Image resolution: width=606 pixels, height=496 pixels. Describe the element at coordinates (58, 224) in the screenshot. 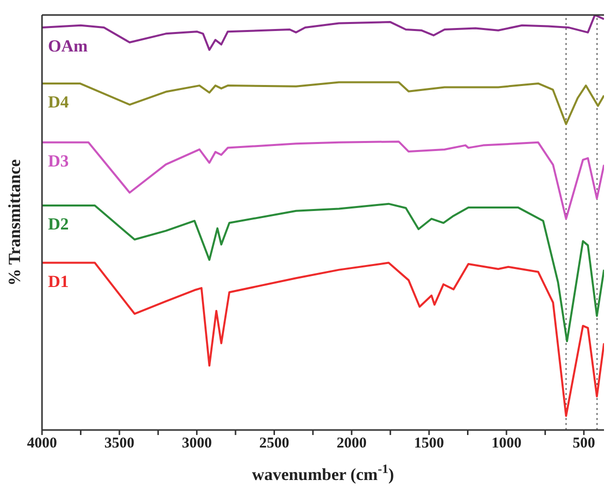

I see `series-label: D2` at that location.